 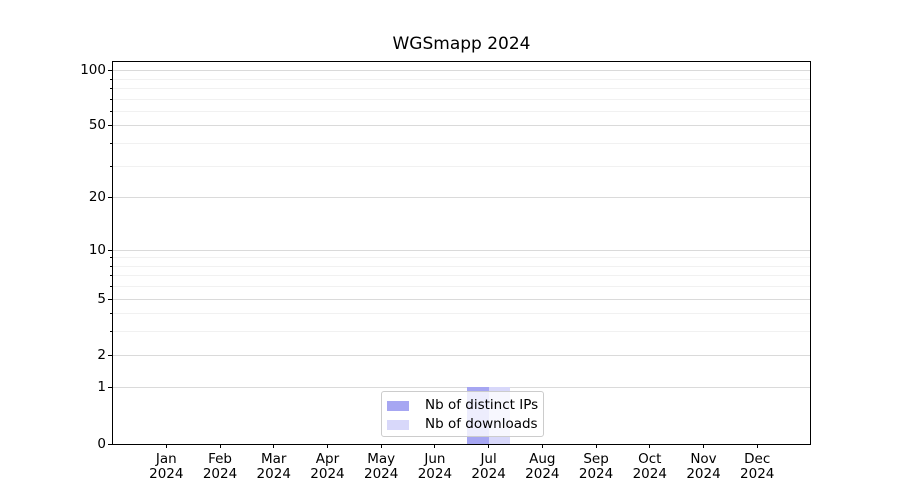 I want to click on x-tick-label: Jan 2024, so click(x=166, y=467).